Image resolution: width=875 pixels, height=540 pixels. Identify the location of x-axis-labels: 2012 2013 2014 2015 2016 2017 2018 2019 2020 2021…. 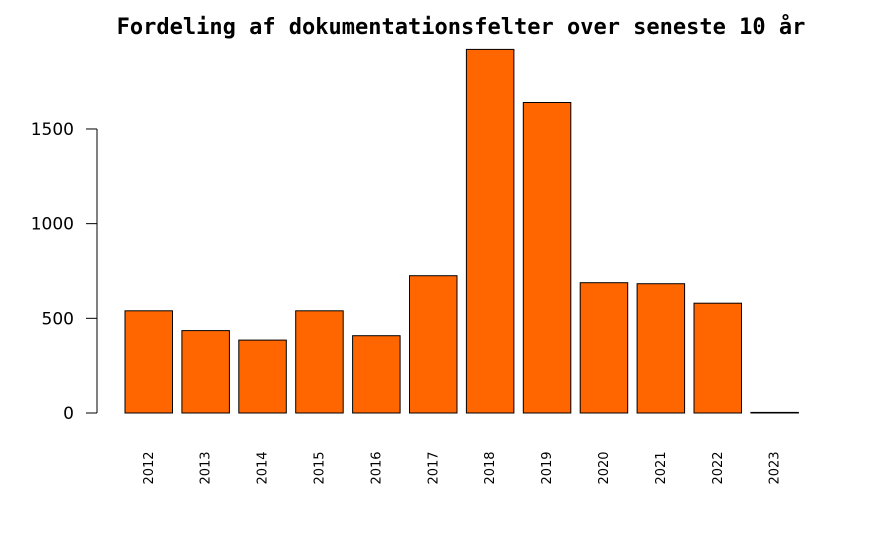
(462, 467).